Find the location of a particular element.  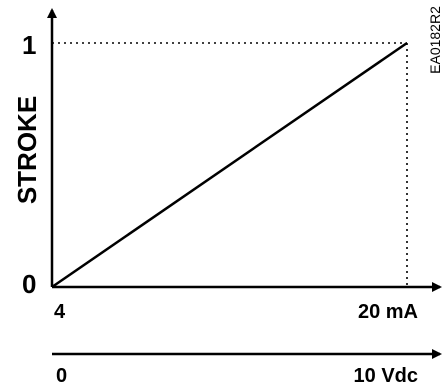

x-primary-start-label: 4 is located at coordinates (60, 312).